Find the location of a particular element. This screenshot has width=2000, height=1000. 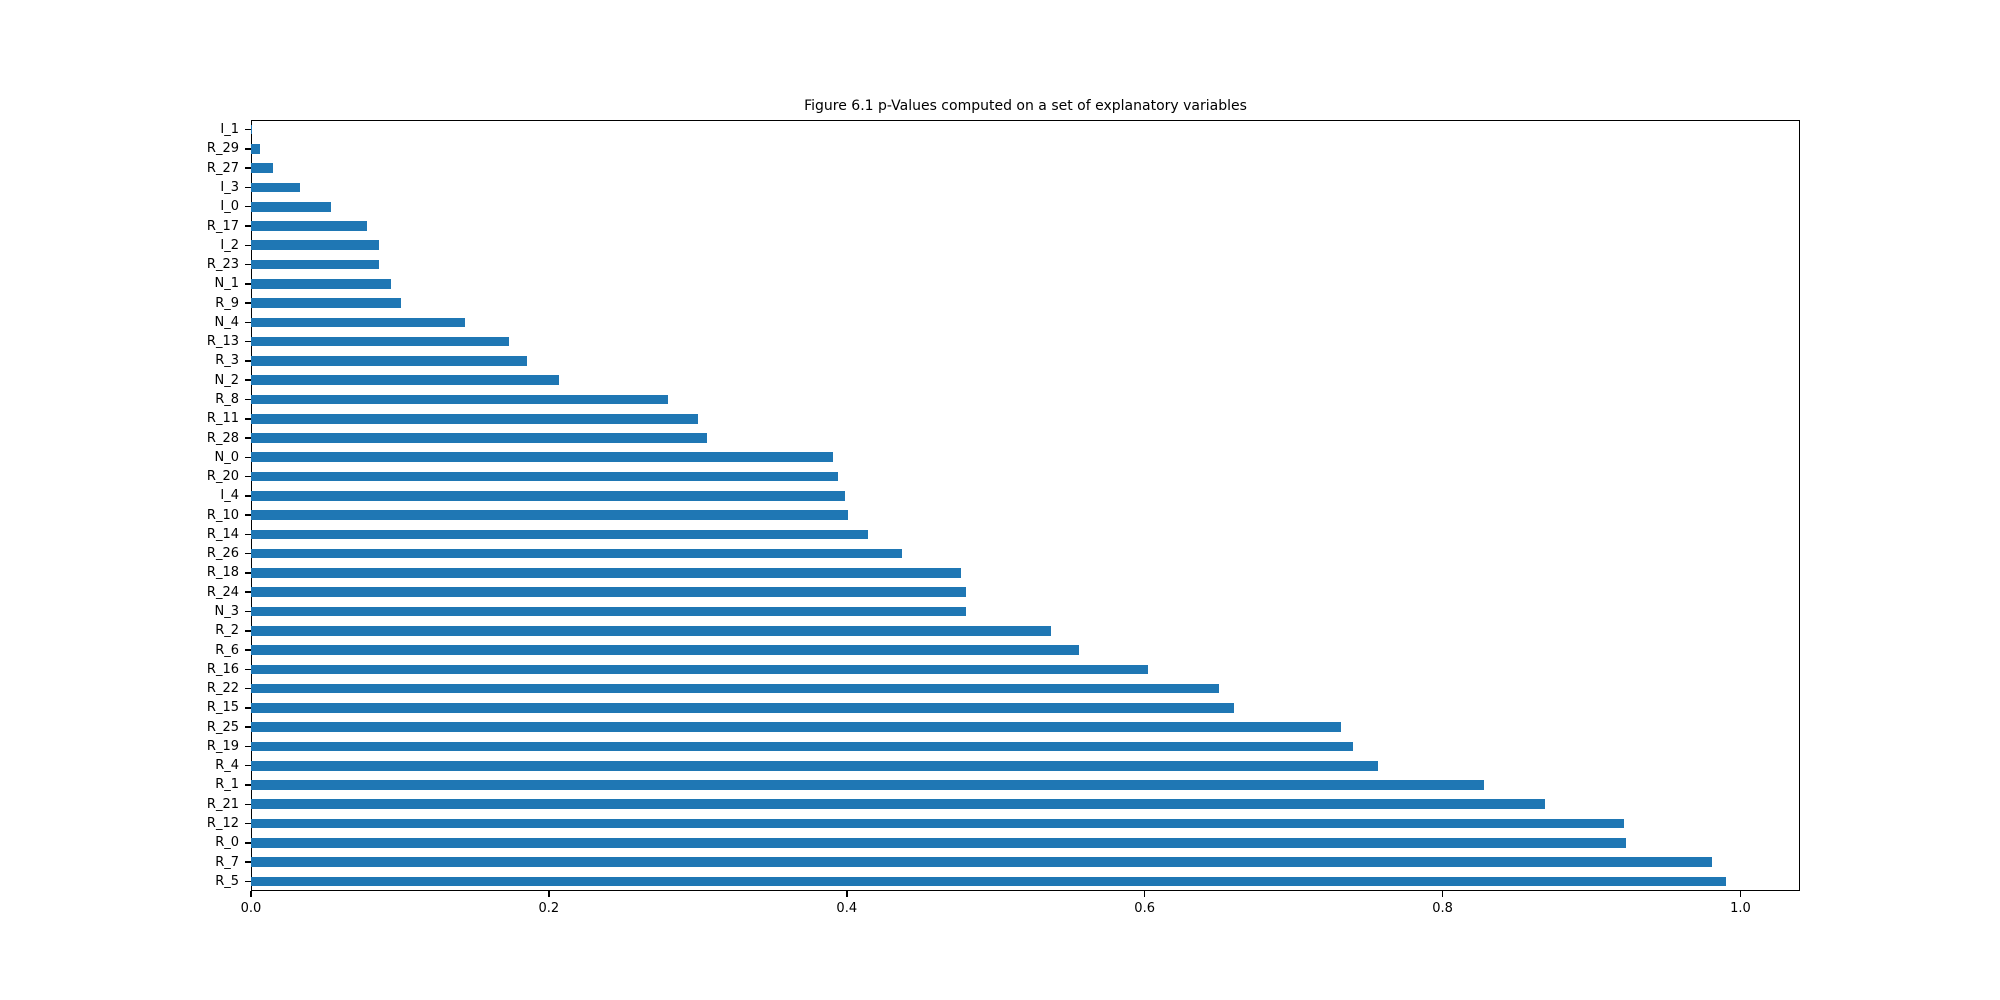

x-tick-label-0.2: 0.2 is located at coordinates (549, 908).